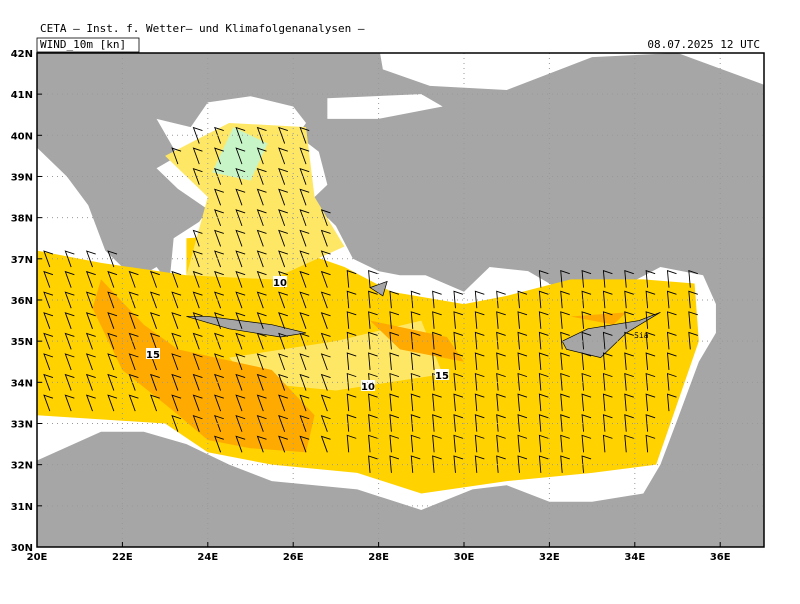 Image resolution: width=800 pixels, height=604 pixels. Describe the element at coordinates (641, 335) in the screenshot. I see `place-label: Sia` at that location.